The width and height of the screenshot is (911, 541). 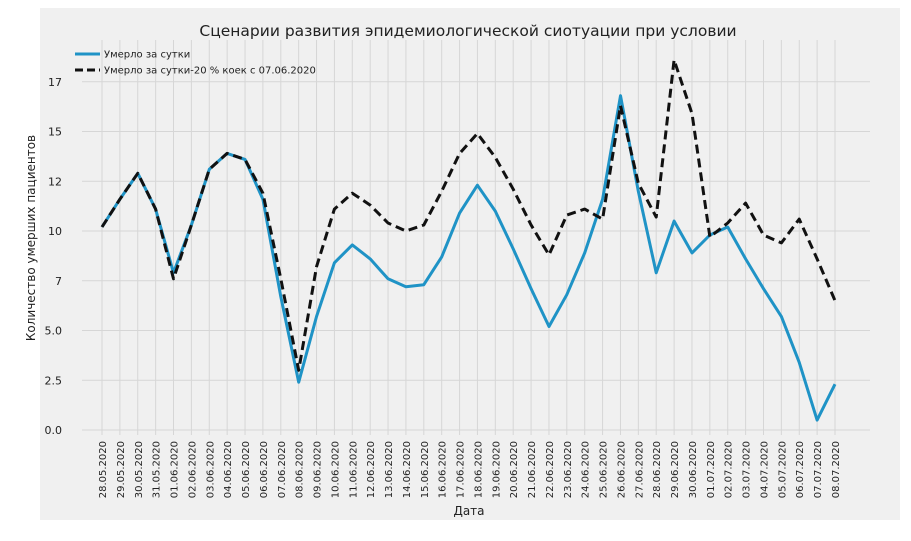 I want to click on x-tick-label: 22.06.2020, so click(x=550, y=469).